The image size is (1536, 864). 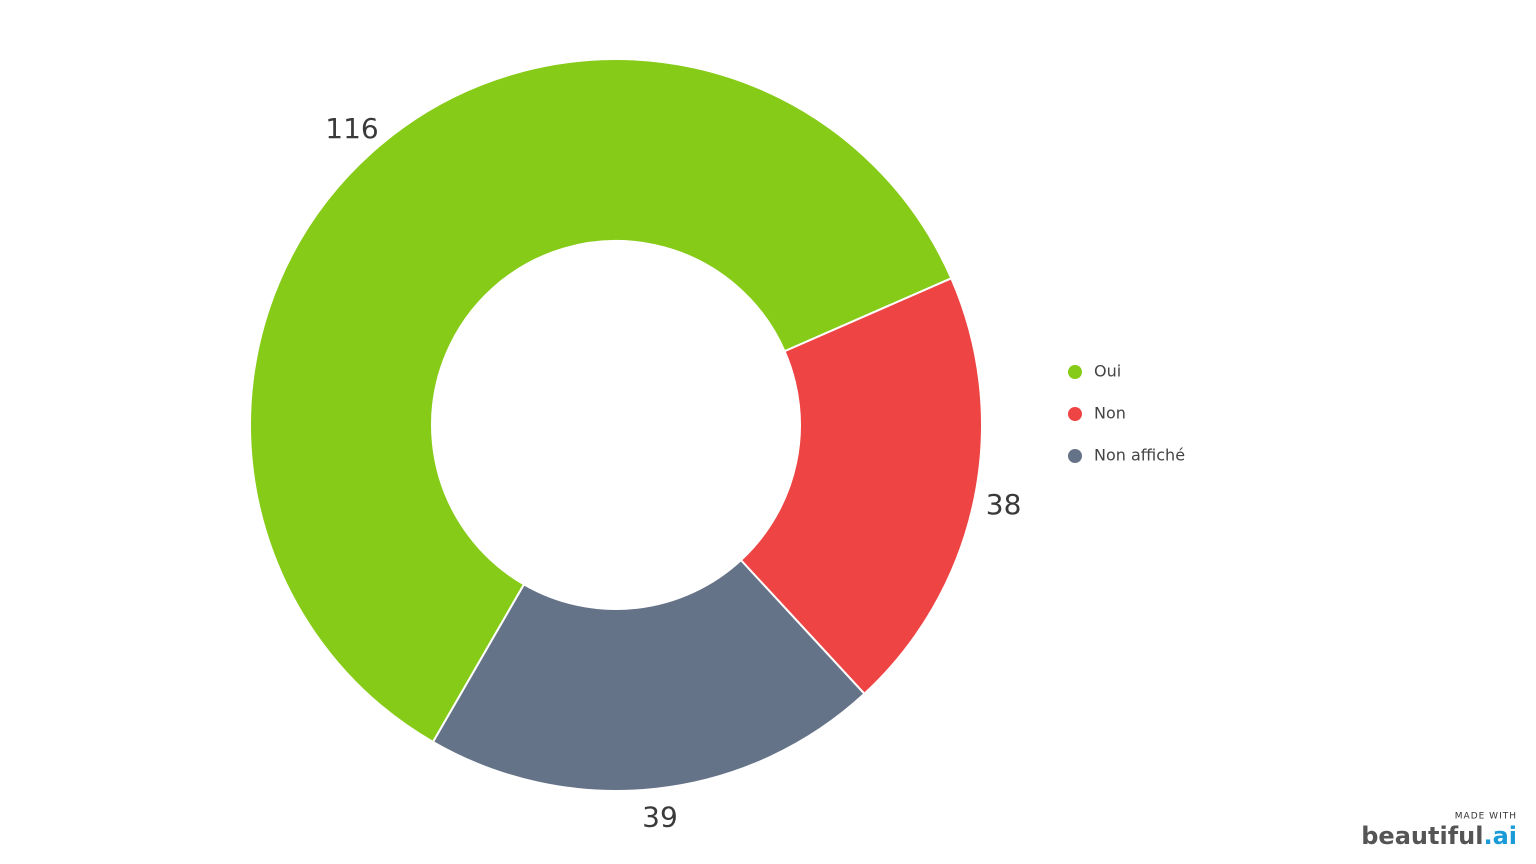 I want to click on brand-suffix: .ai, so click(x=1500, y=836).